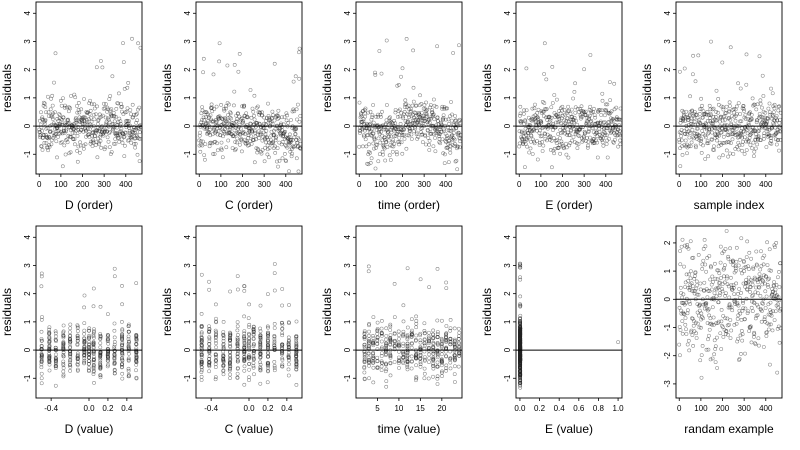 The height and width of the screenshot is (450, 800). Describe the element at coordinates (167, 88) in the screenshot. I see `y-axis-label: residuals` at that location.